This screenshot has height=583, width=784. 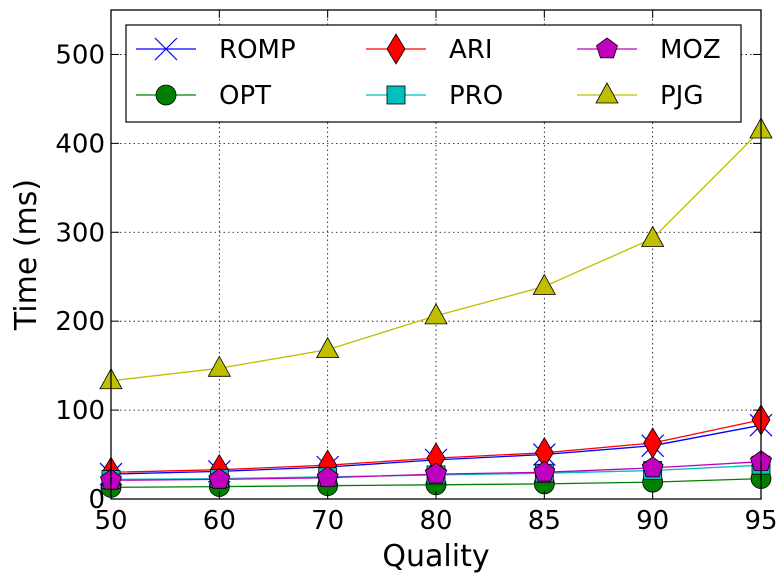 What do you see at coordinates (607, 93) in the screenshot?
I see `legend-marker-pjg` at bounding box center [607, 93].